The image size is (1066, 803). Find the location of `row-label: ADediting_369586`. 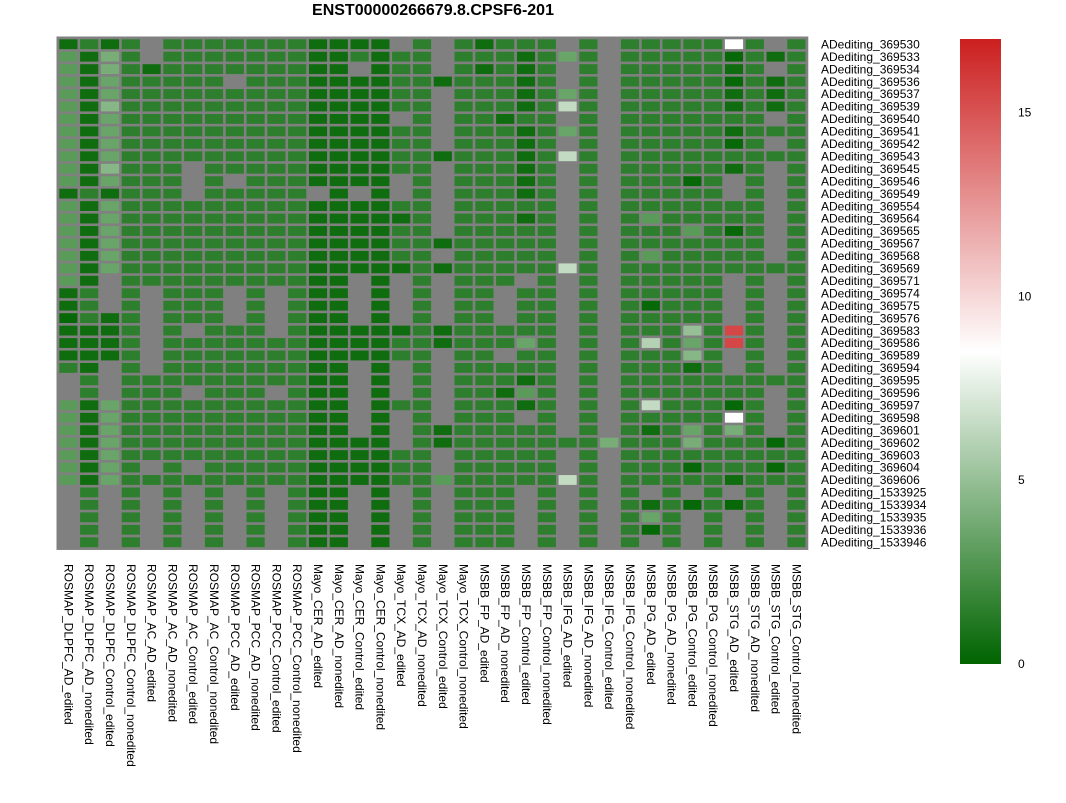

row-label: ADediting_369586 is located at coordinates (870, 343).